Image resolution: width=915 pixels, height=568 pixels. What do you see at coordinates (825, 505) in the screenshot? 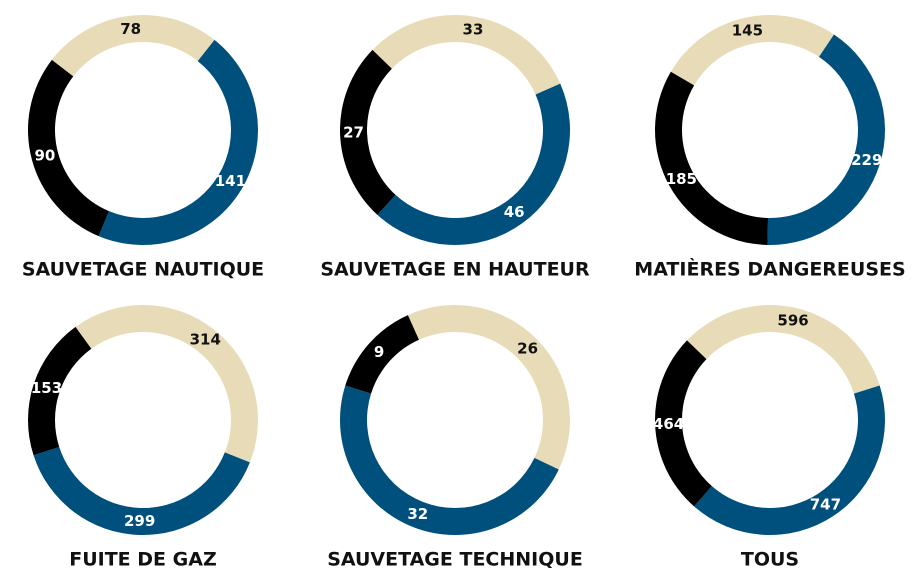
I see `value-label: 747` at bounding box center [825, 505].